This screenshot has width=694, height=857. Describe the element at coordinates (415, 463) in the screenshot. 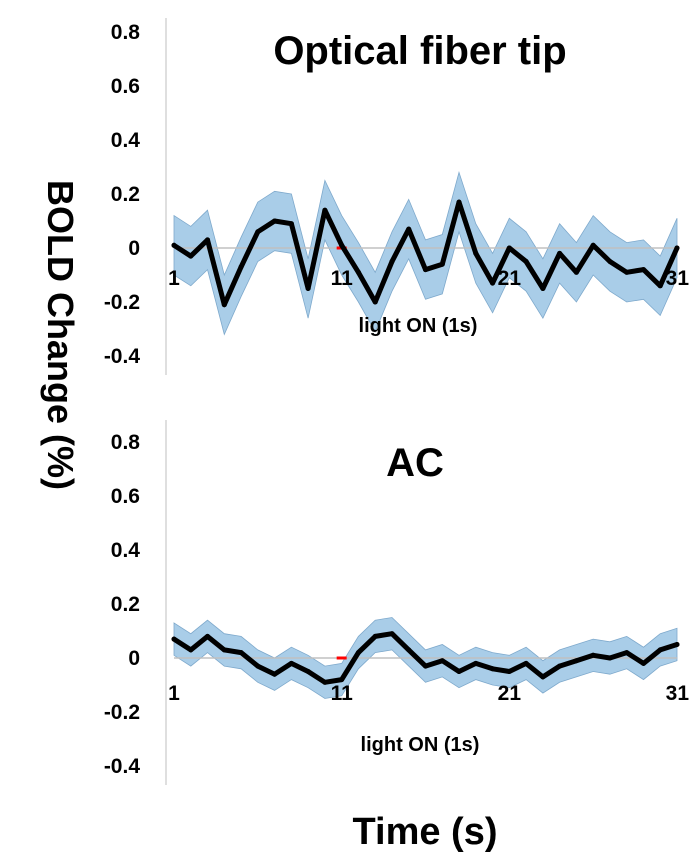

I see `chart-title: AC` at that location.